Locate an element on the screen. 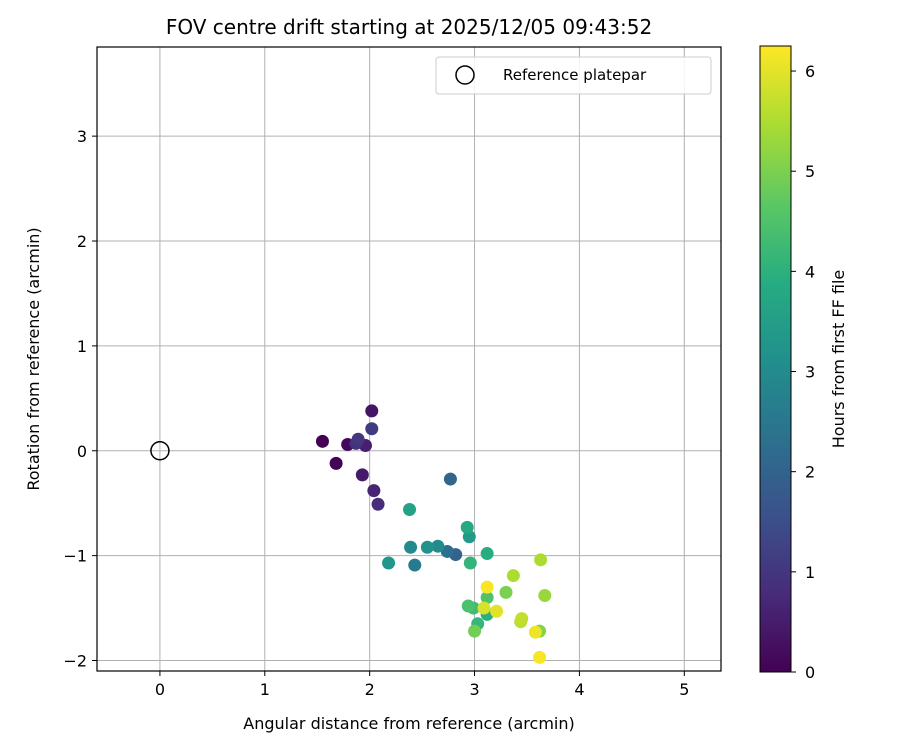 Image resolution: width=900 pixels, height=750 pixels. colorbar-tick-label: 5 is located at coordinates (810, 171).